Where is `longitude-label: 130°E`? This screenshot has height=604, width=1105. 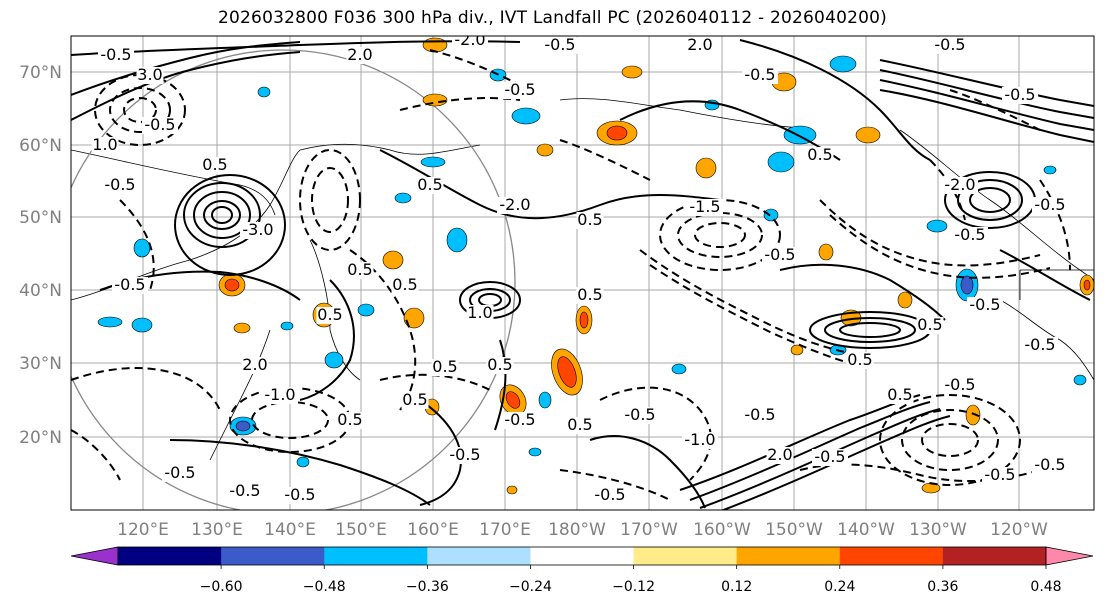
longitude-label: 130°E is located at coordinates (217, 530).